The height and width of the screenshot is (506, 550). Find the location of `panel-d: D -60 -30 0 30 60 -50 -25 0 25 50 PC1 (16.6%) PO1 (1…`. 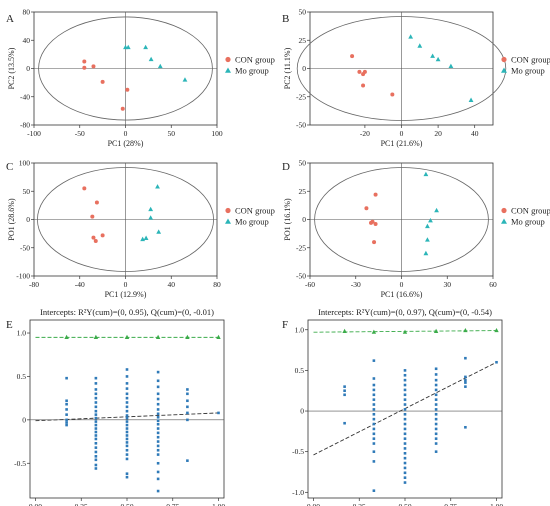

panel-d: D -60 -30 0 30 60 -50 -25 0 25 50 PC1 (16.6%) PO1 (1… is located at coordinates (416, 229).